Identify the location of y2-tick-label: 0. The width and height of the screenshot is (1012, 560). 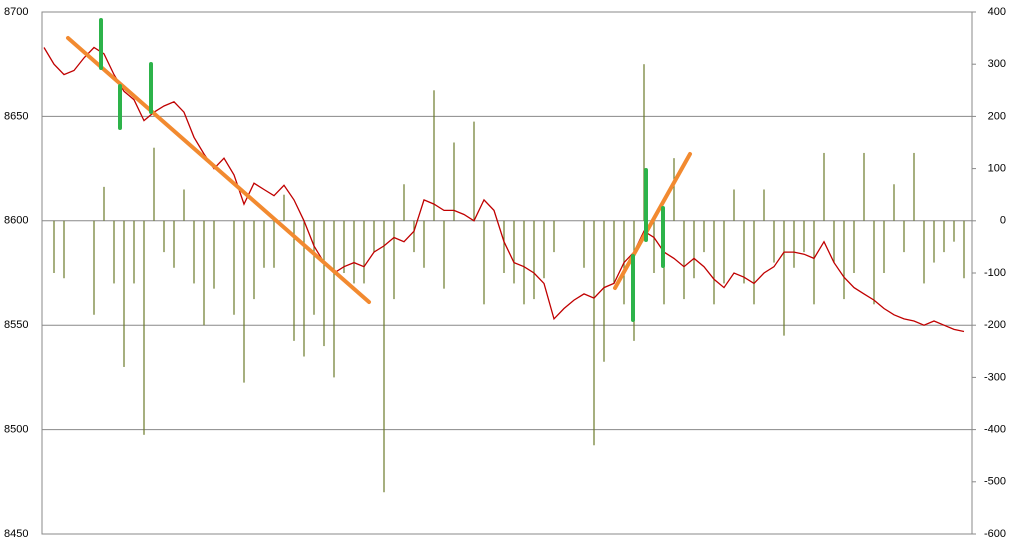
(1003, 221).